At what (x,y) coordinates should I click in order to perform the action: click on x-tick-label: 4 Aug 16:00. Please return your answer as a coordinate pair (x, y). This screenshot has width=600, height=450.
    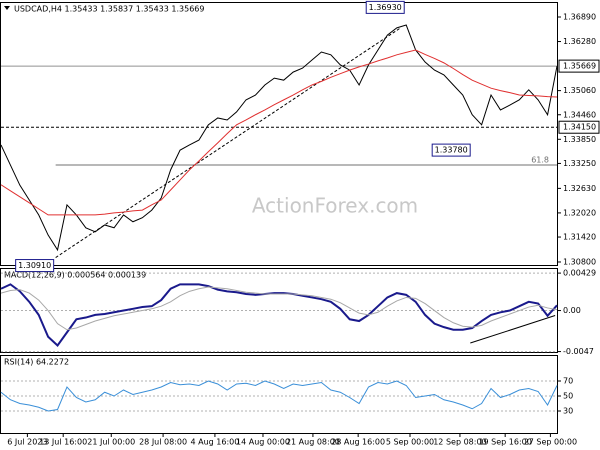
    Looking at the image, I should click on (214, 442).